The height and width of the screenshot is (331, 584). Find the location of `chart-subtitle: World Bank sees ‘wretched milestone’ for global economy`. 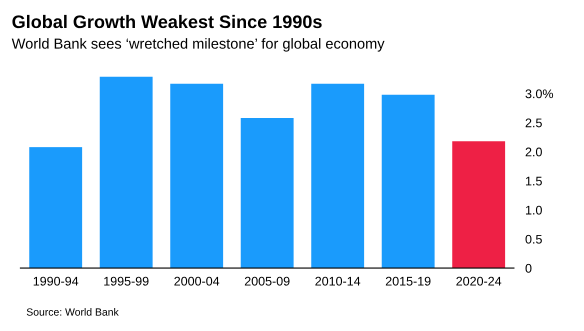

chart-subtitle: World Bank sees ‘wretched milestone’ for global economy is located at coordinates (198, 45).